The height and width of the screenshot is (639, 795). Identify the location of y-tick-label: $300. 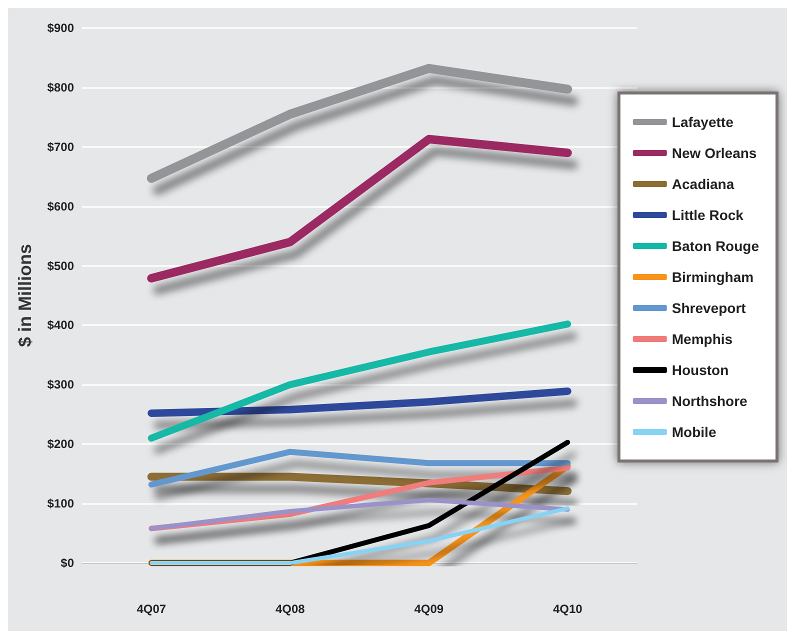
(60, 385).